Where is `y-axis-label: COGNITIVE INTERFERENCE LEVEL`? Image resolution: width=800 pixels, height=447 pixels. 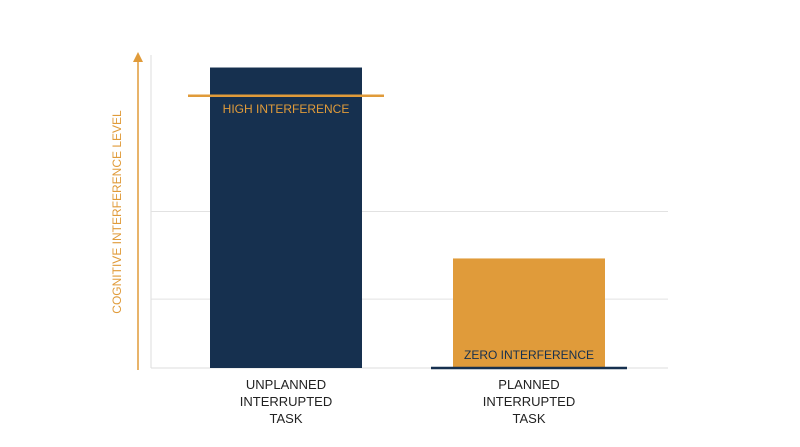 y-axis-label: COGNITIVE INTERFERENCE LEVEL is located at coordinates (117, 212).